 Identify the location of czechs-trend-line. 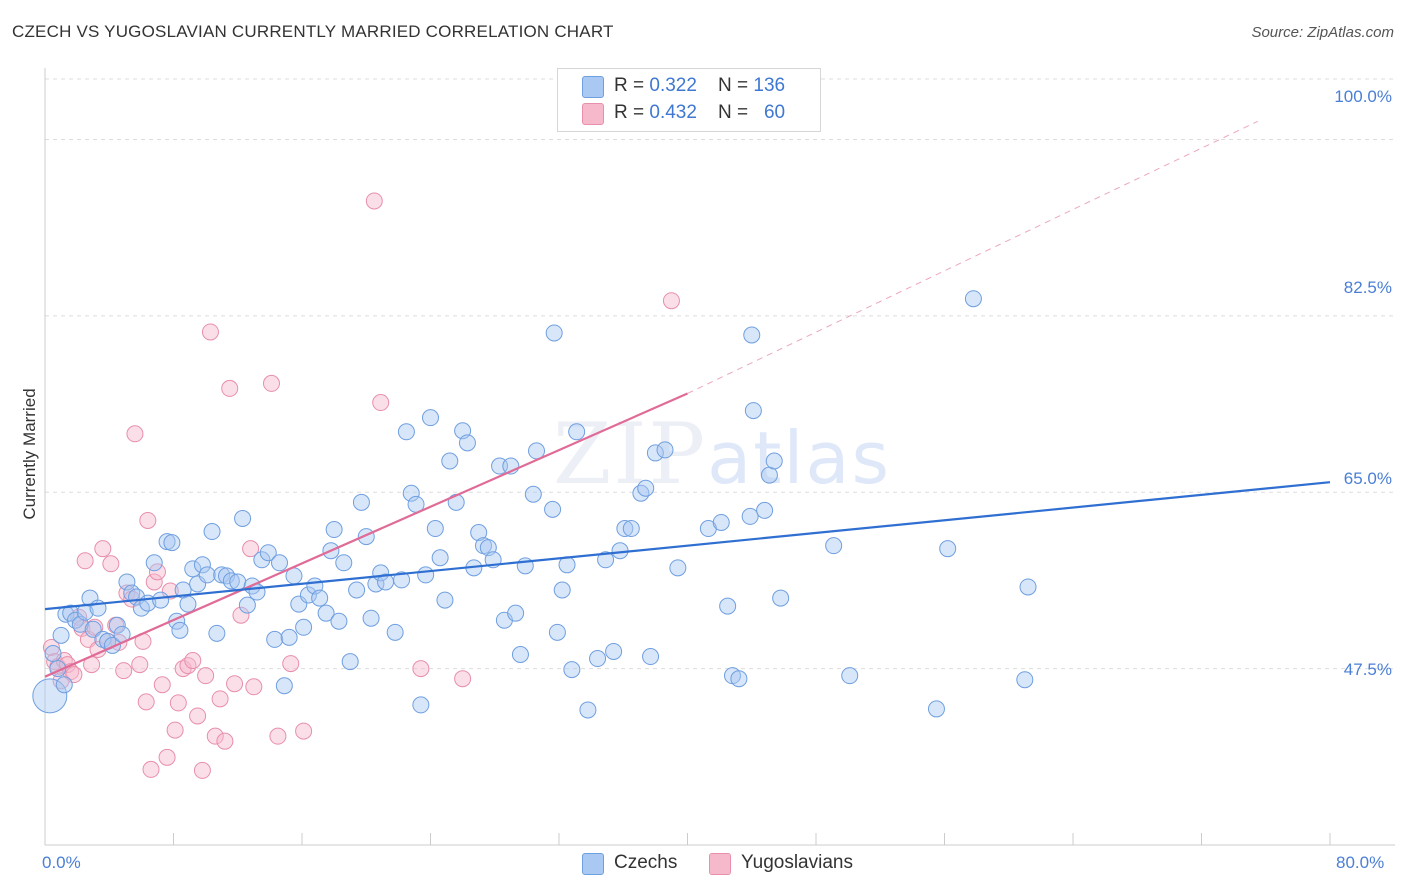
(687, 546).